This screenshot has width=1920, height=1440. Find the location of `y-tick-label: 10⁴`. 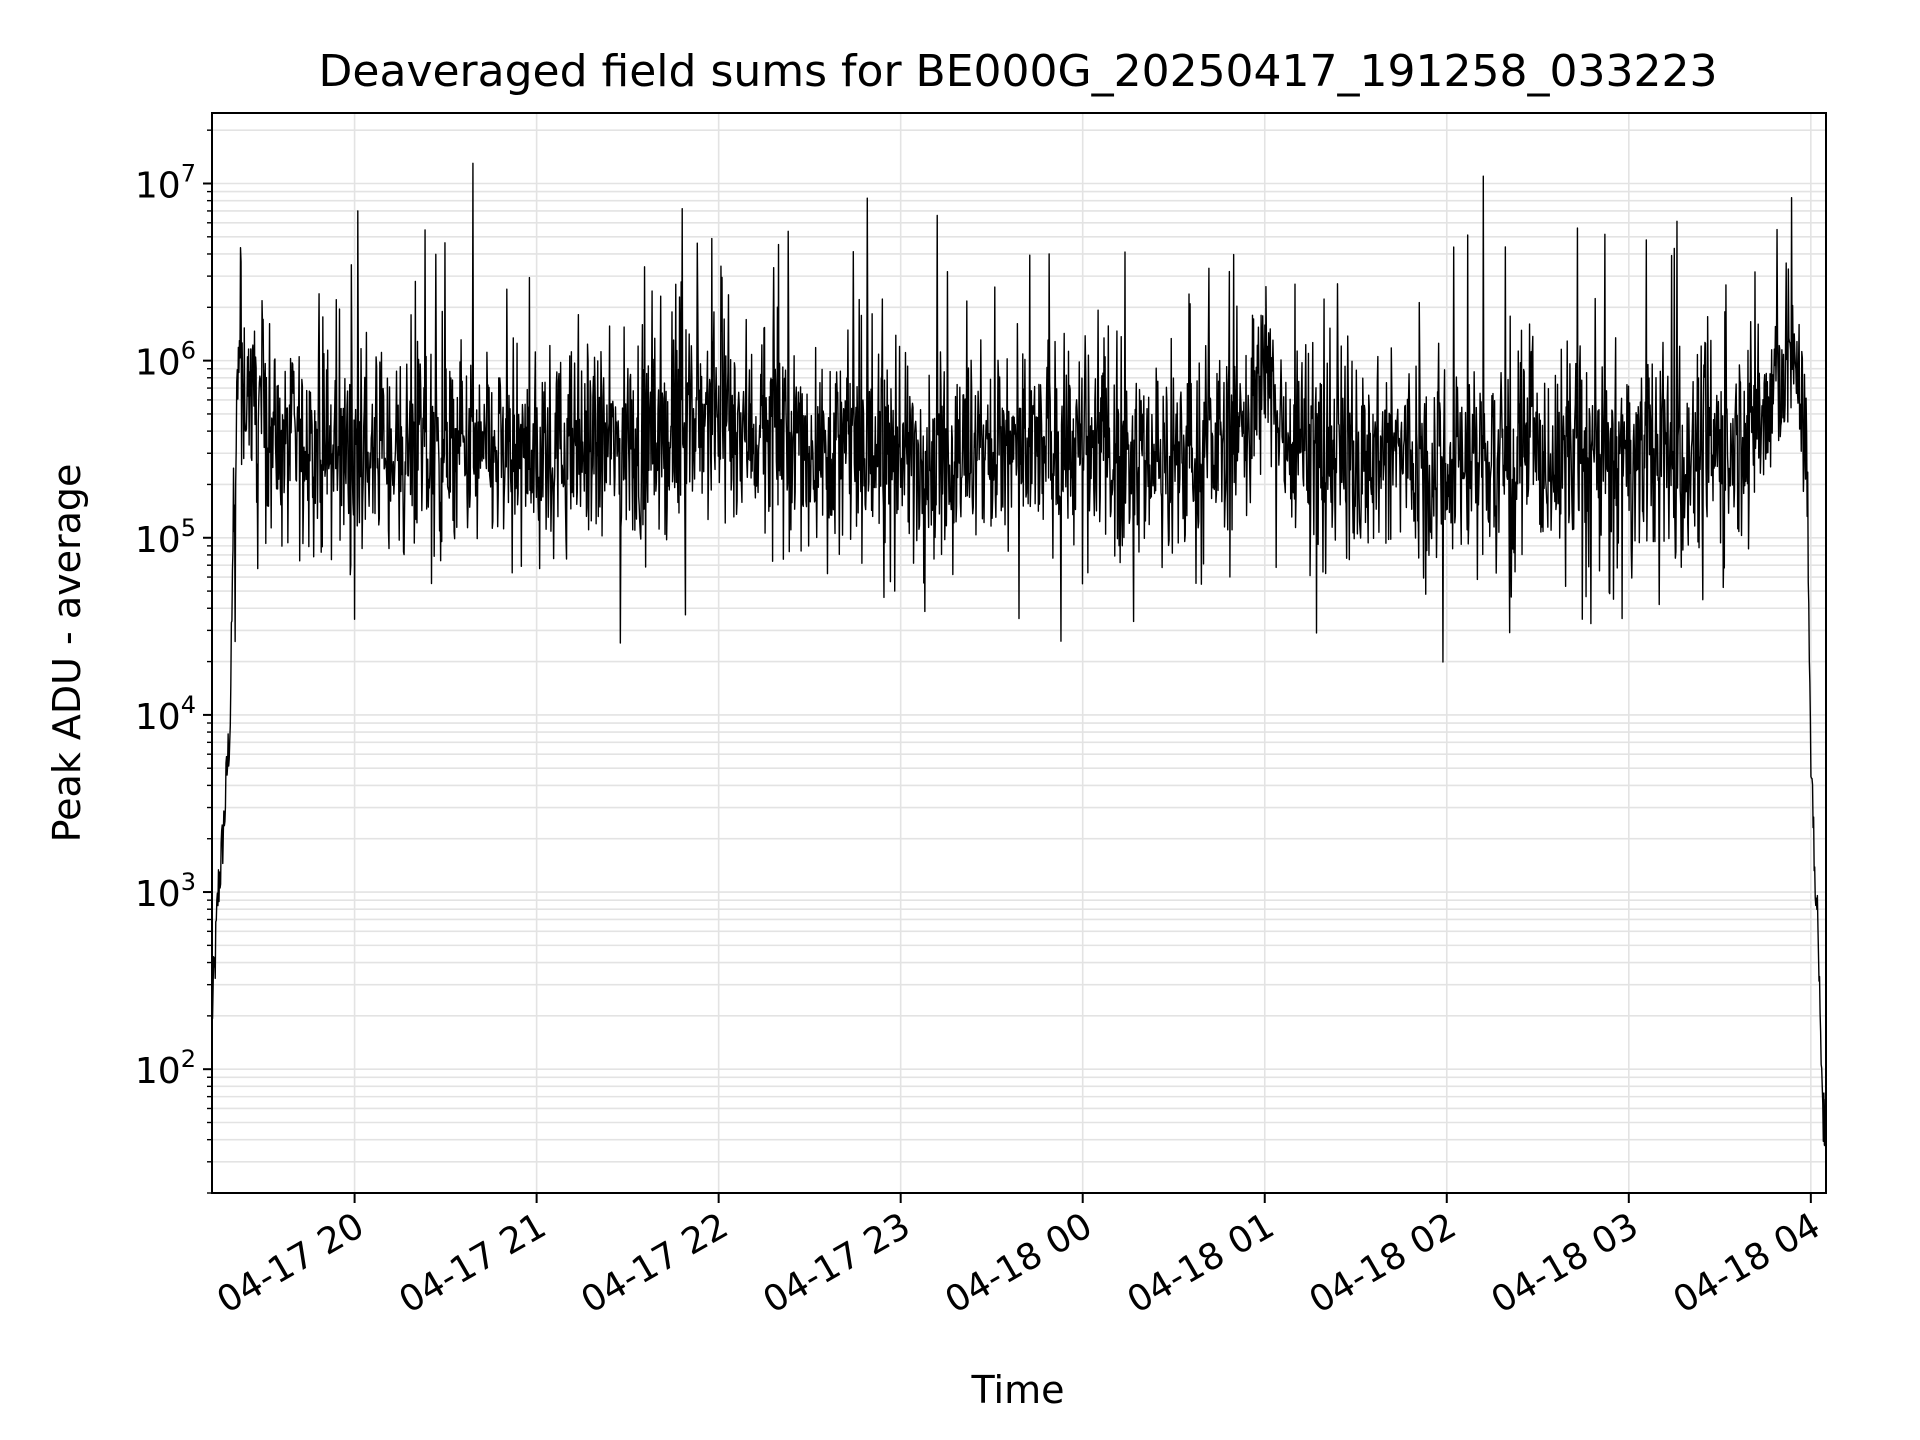

y-tick-label: 10⁴ is located at coordinates (165, 714).